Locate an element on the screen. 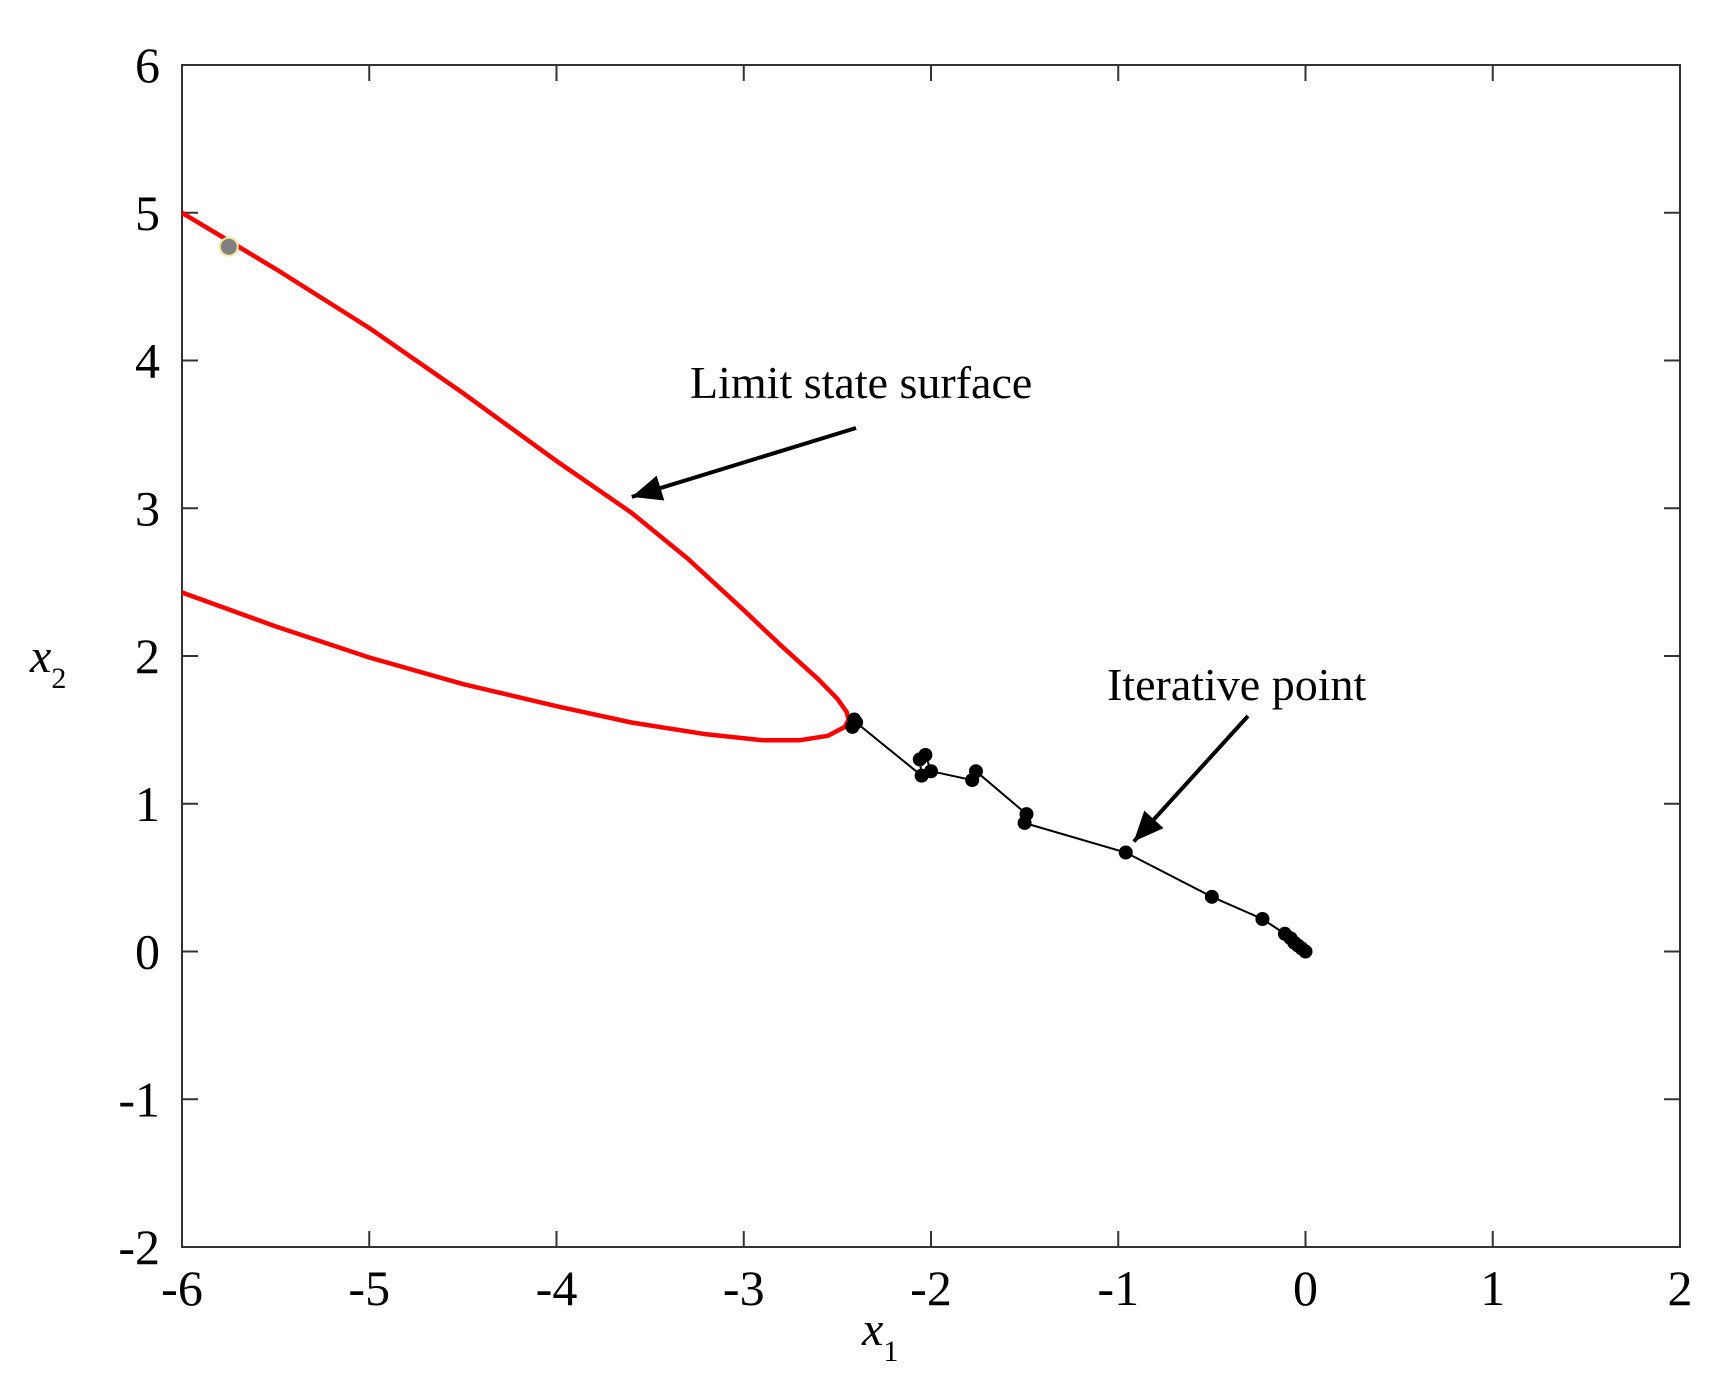 This screenshot has width=1714, height=1395. y-tick-label: 2 is located at coordinates (147, 656).